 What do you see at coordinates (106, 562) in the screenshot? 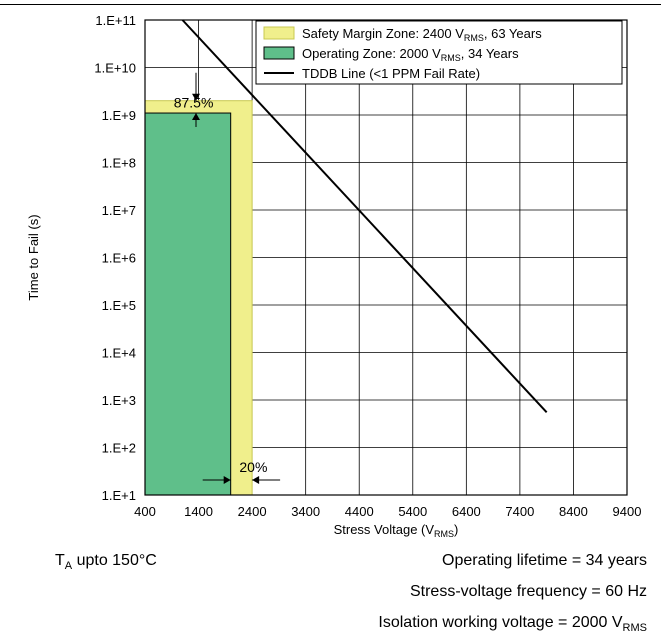
I see `ambient-temperature-note: TA upto 150°C` at bounding box center [106, 562].